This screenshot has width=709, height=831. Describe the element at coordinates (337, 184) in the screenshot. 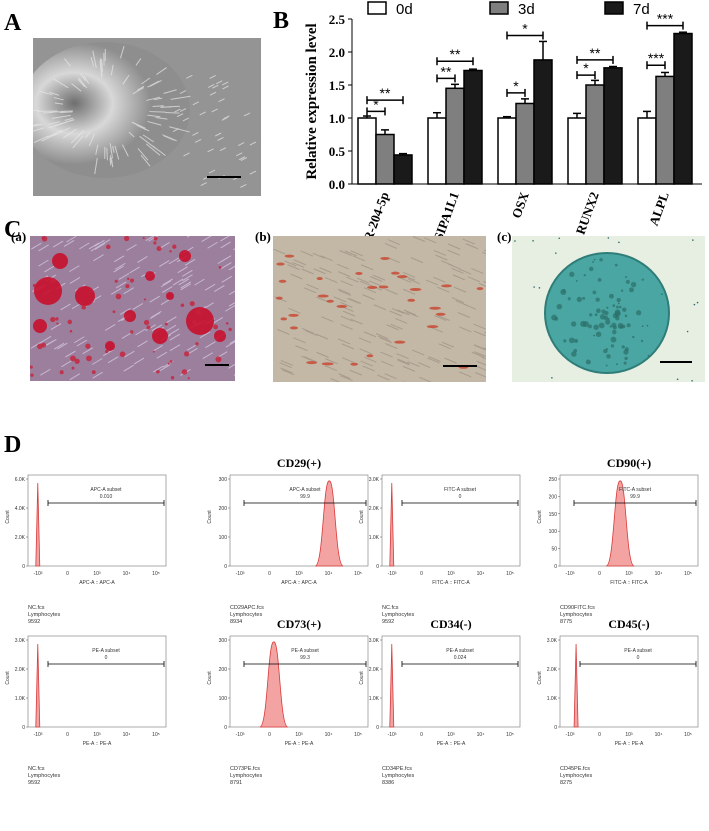

I see `y-tick-label: 0.0` at that location.